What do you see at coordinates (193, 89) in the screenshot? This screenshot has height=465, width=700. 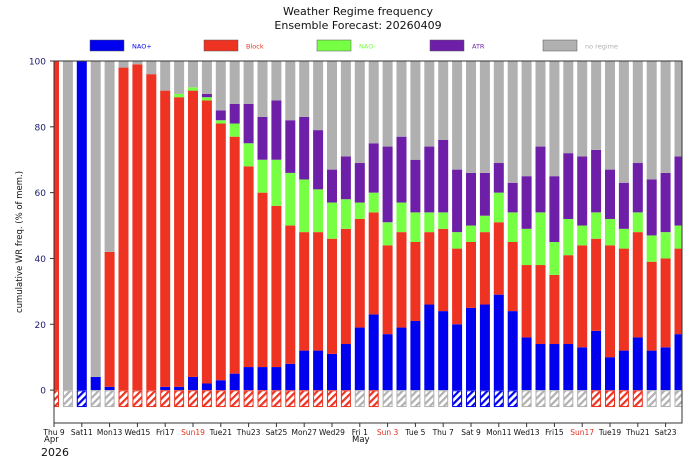 I see `bar-nao--11` at bounding box center [193, 89].